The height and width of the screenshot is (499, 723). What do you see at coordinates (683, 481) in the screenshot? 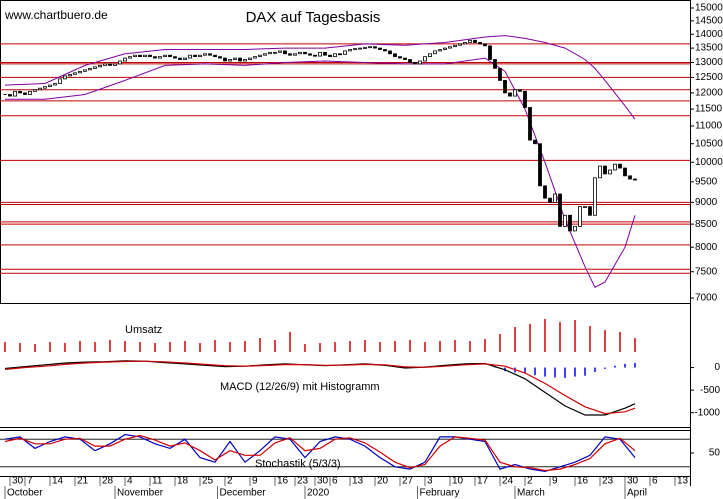
I see `x-tick-label: 13` at bounding box center [683, 481].